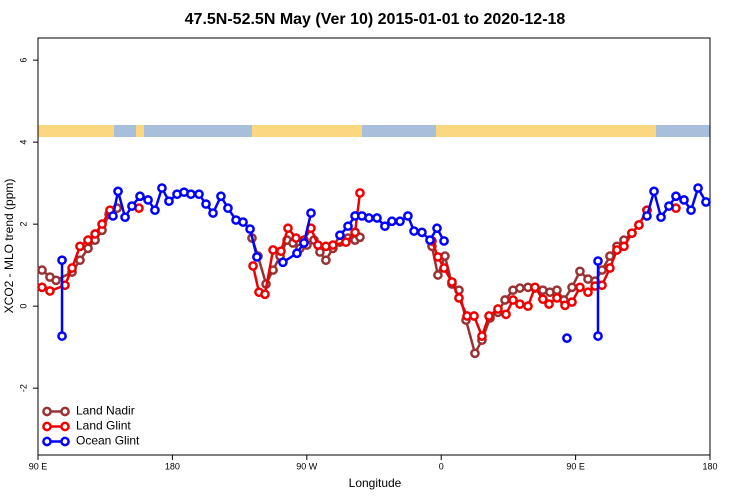  Describe the element at coordinates (103, 426) in the screenshot. I see `legend-label: Land Glint` at that location.